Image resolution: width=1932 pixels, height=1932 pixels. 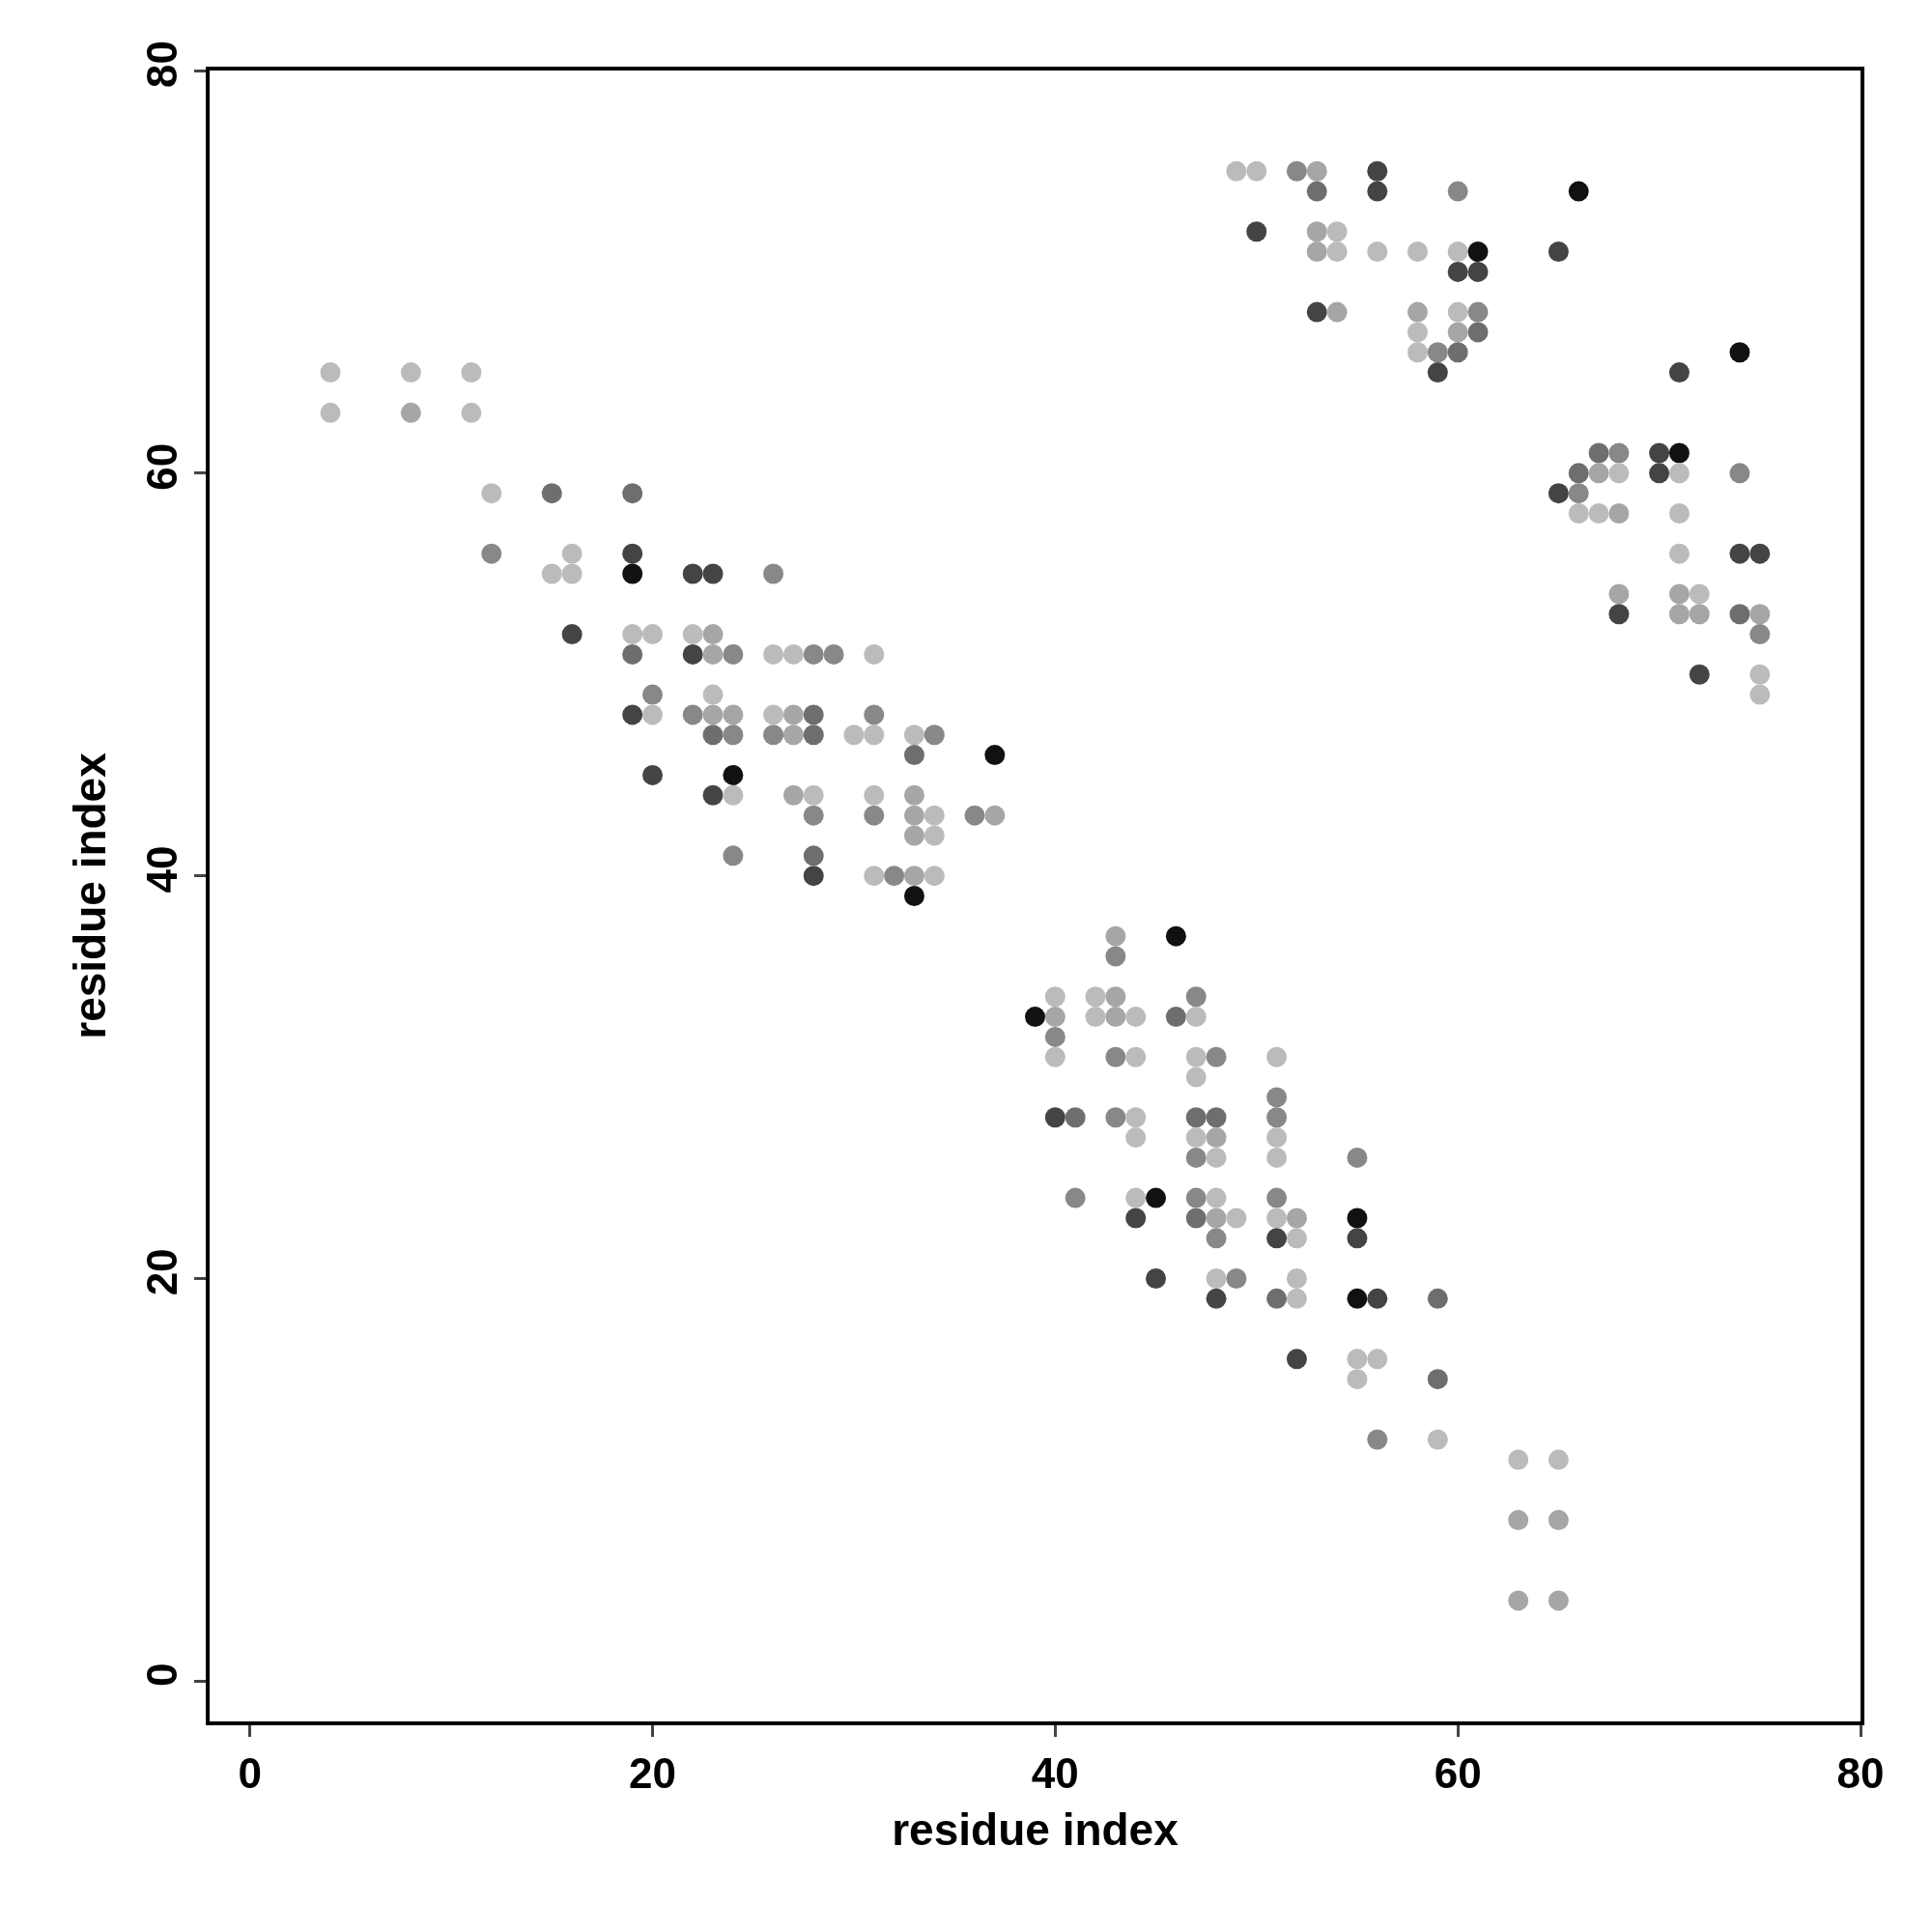 What do you see at coordinates (162, 466) in the screenshot?
I see `y-tick-label: 60` at bounding box center [162, 466].